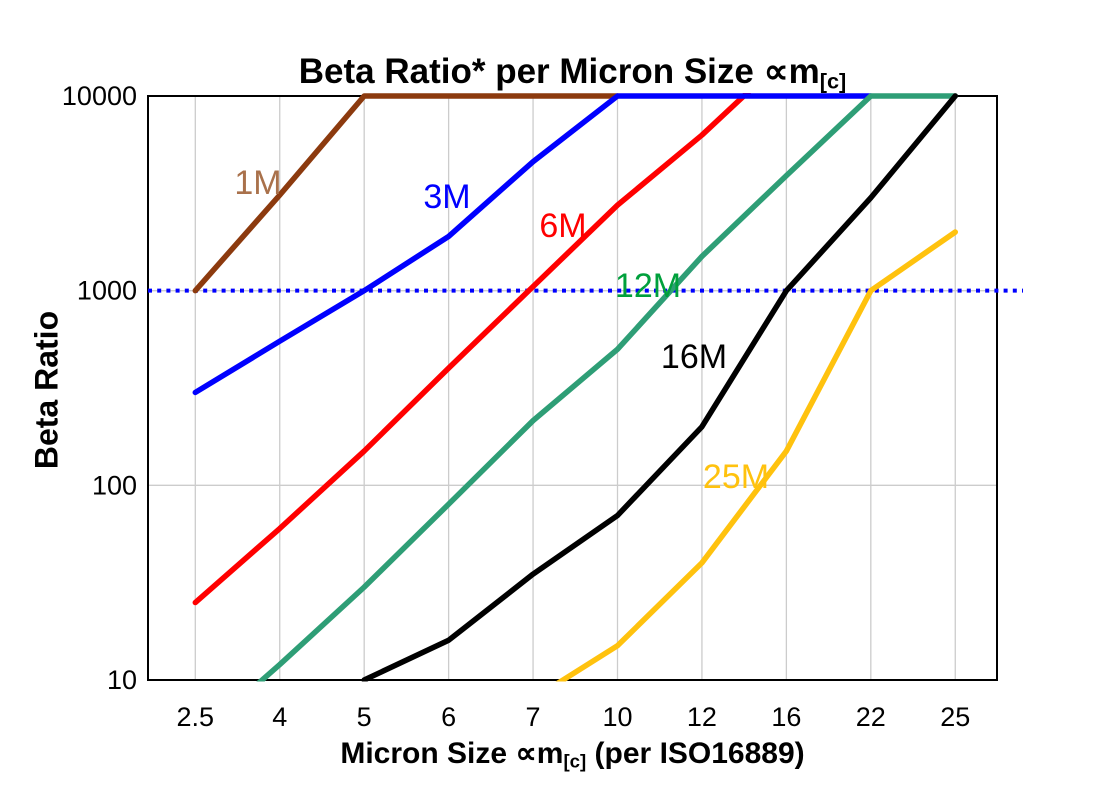  Describe the element at coordinates (702, 717) in the screenshot. I see `x-tick-label-12: 12` at that location.